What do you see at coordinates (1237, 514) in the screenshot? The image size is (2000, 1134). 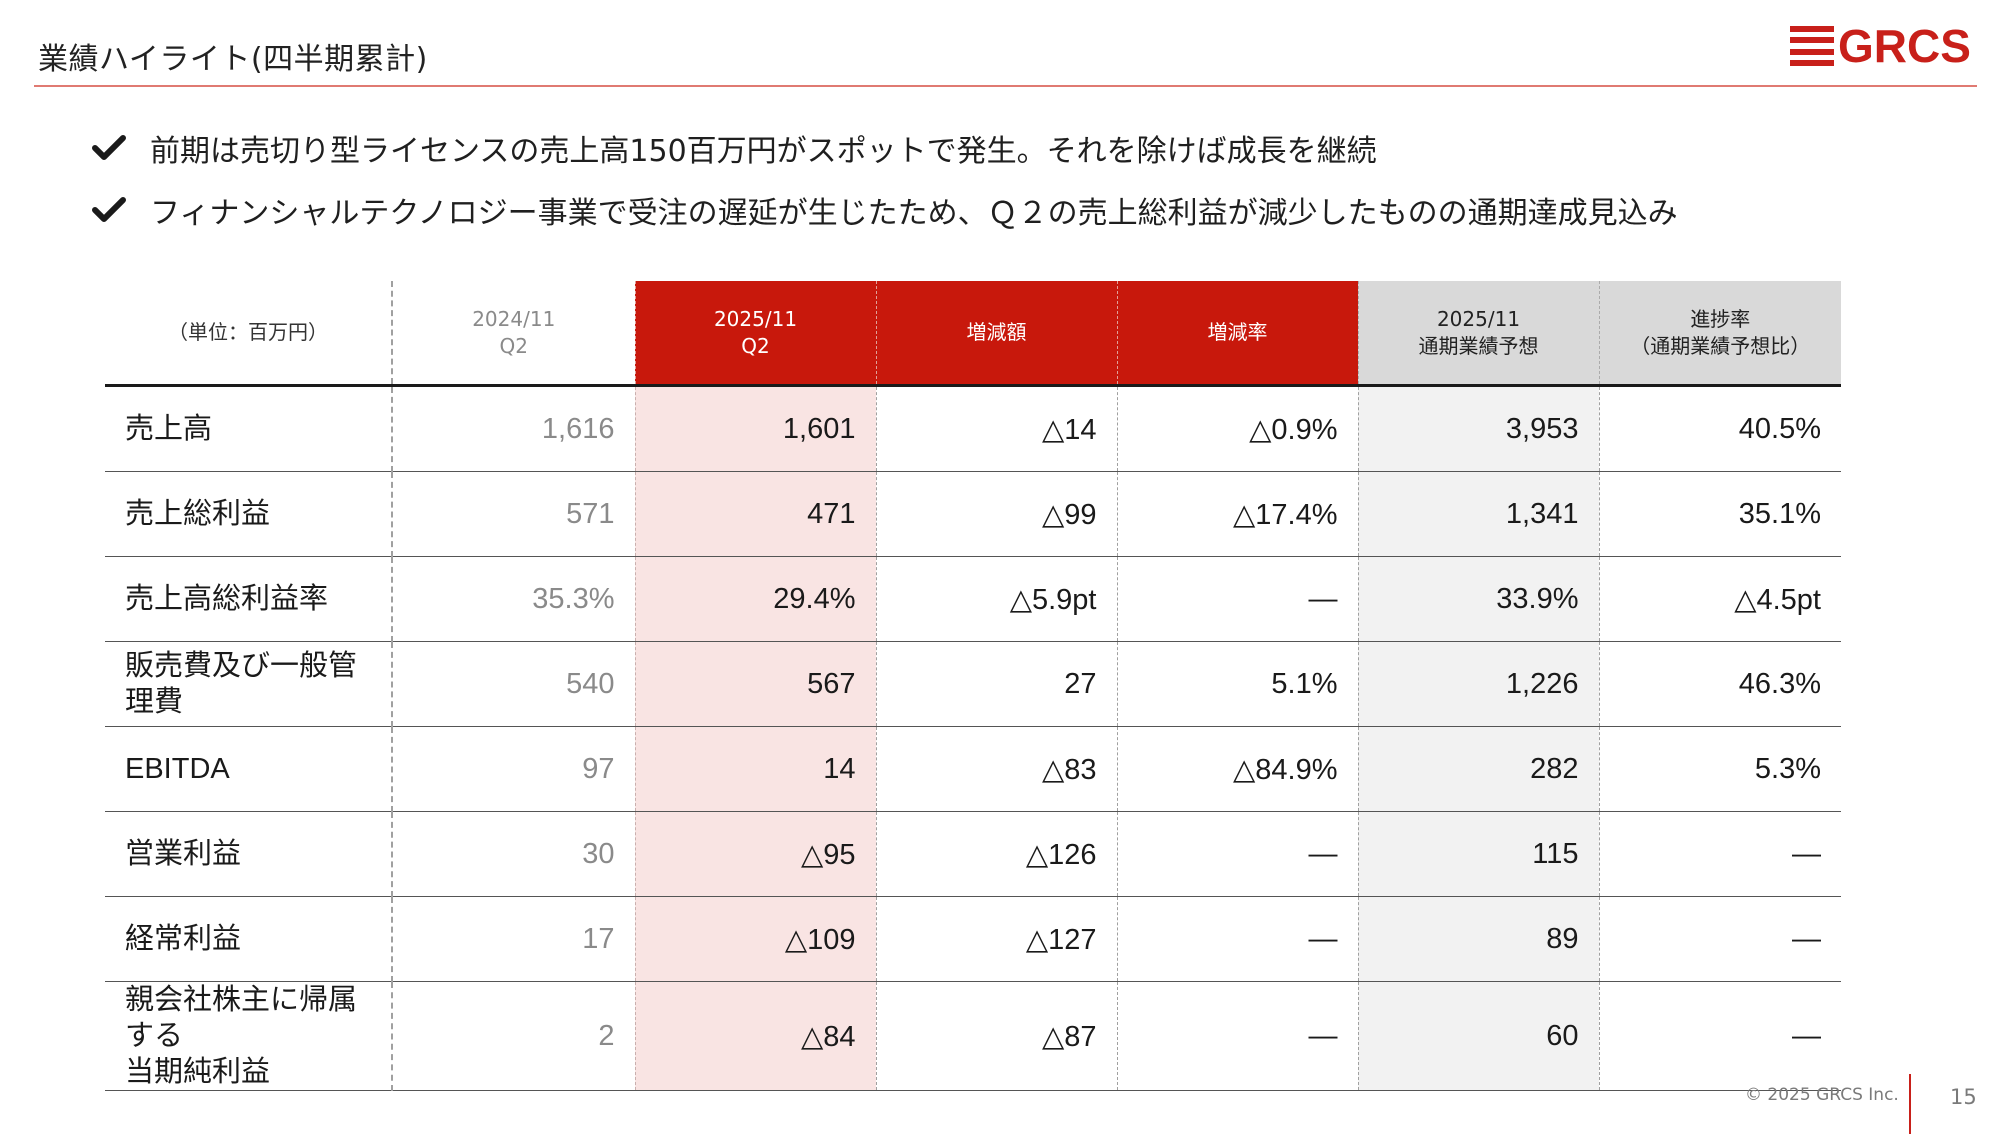 I see `change-rate: △17.4%` at bounding box center [1237, 514].